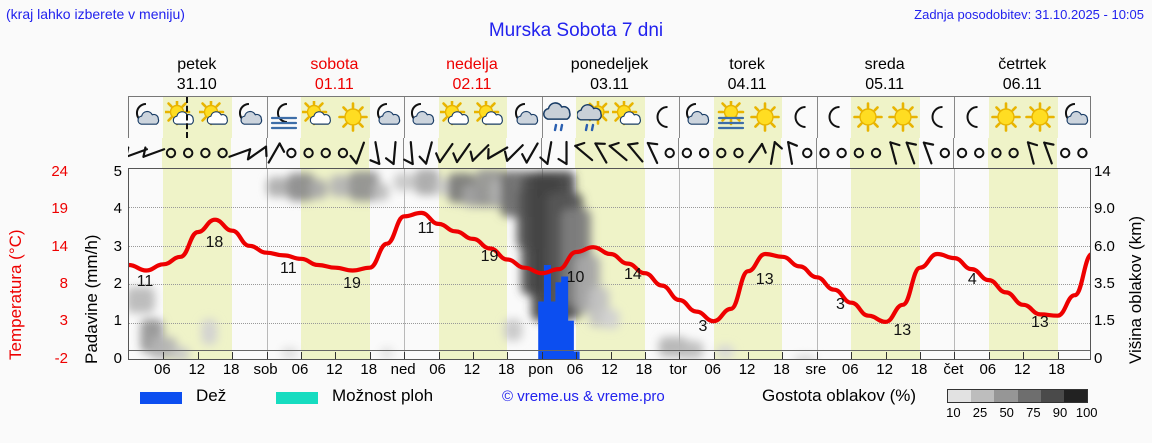  I want to click on temperature-value-label: 10, so click(575, 278).